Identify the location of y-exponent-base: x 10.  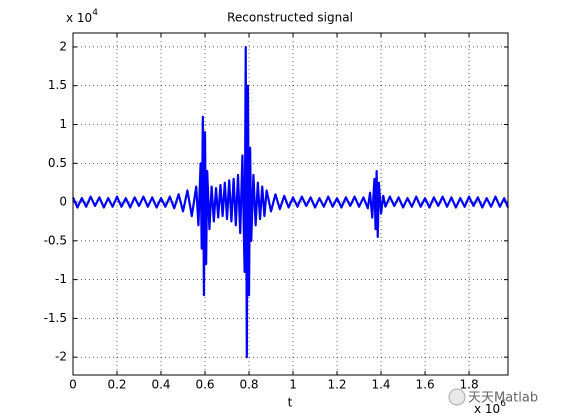
(79, 18).